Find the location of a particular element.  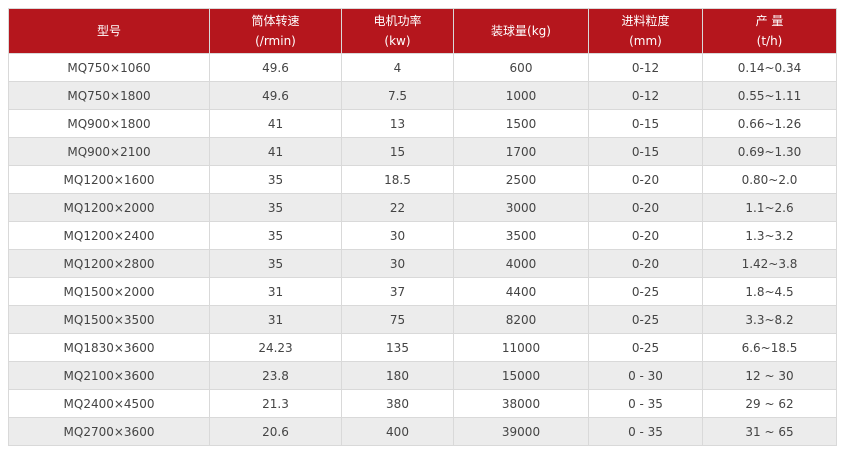

header-label: 进料粒度 is located at coordinates (645, 21).